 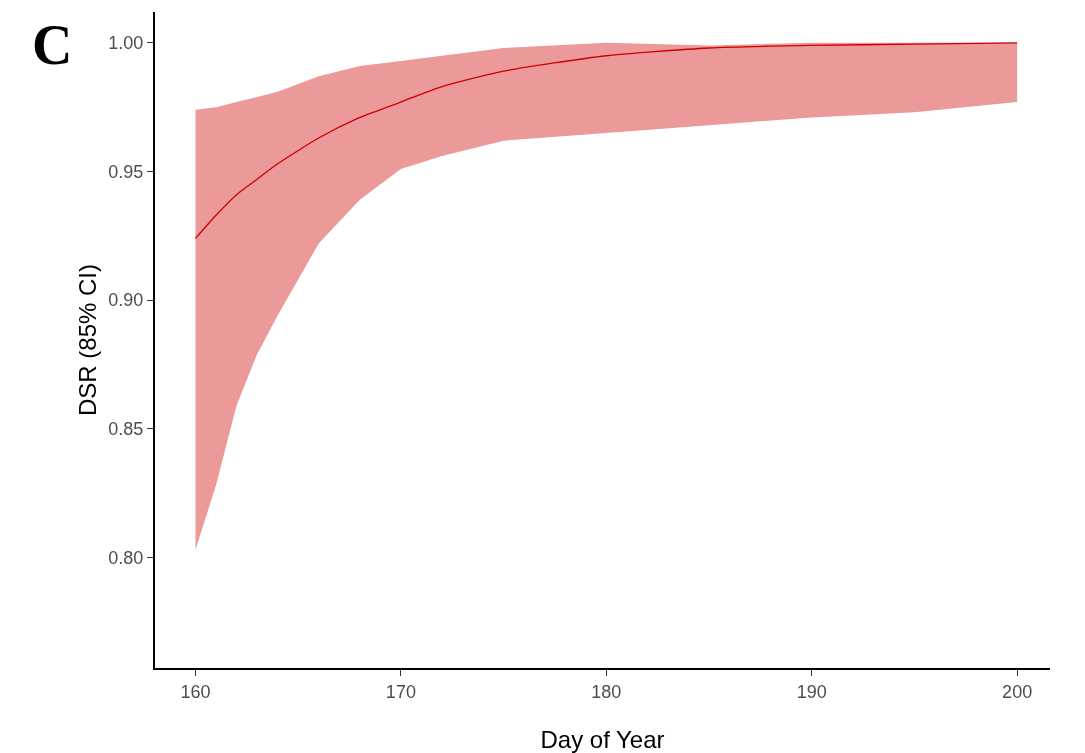 What do you see at coordinates (126, 557) in the screenshot?
I see `y-tick-label: 0.80` at bounding box center [126, 557].